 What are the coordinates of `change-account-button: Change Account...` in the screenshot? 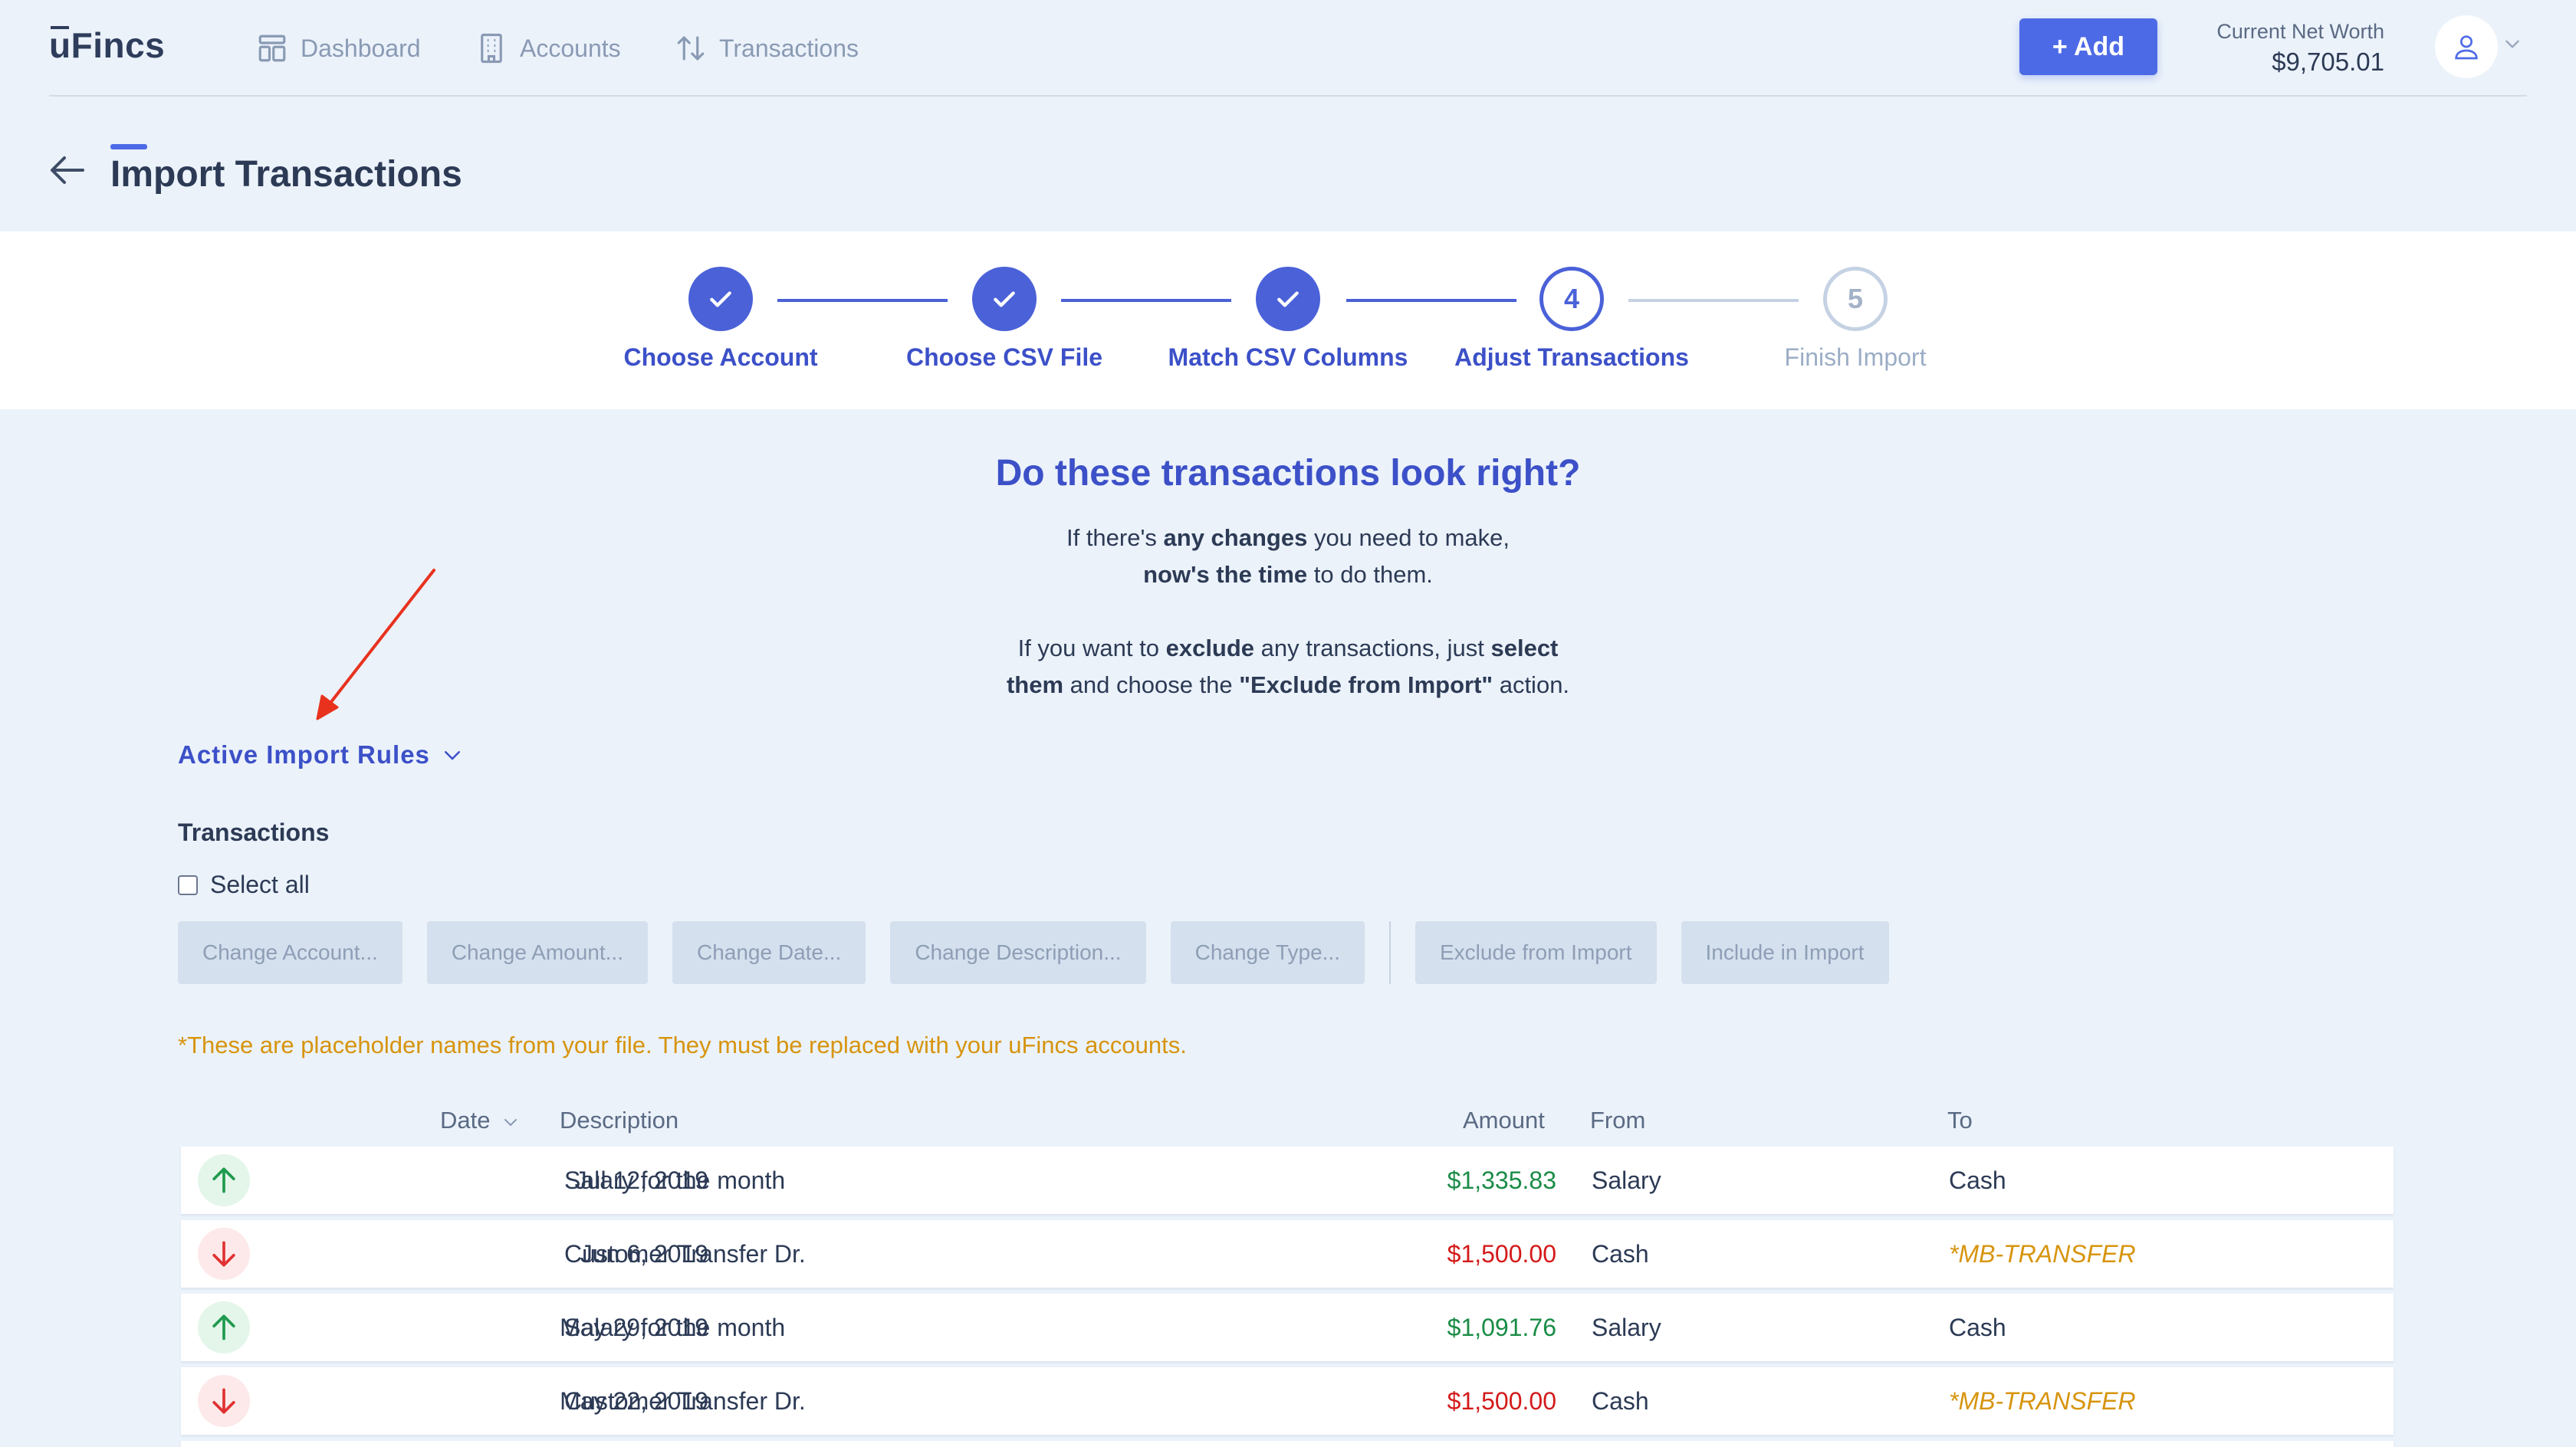 It's located at (290, 953).